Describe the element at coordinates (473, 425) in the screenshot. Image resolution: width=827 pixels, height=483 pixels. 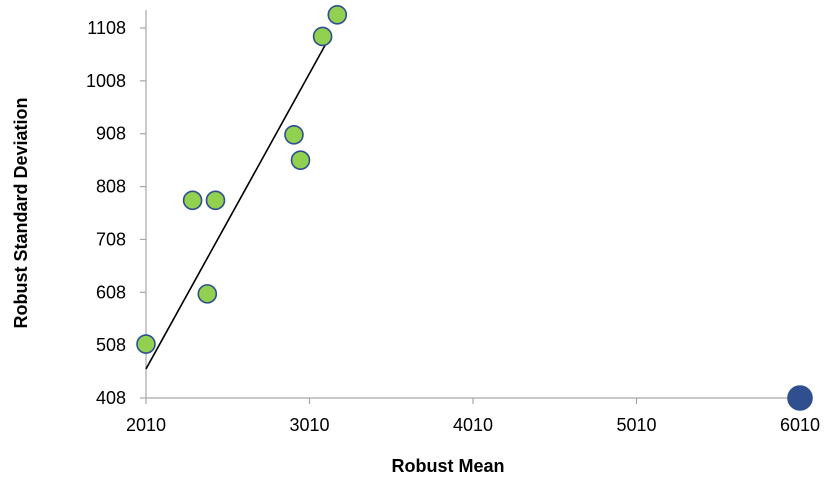
I see `x-tick-label: 4010` at that location.